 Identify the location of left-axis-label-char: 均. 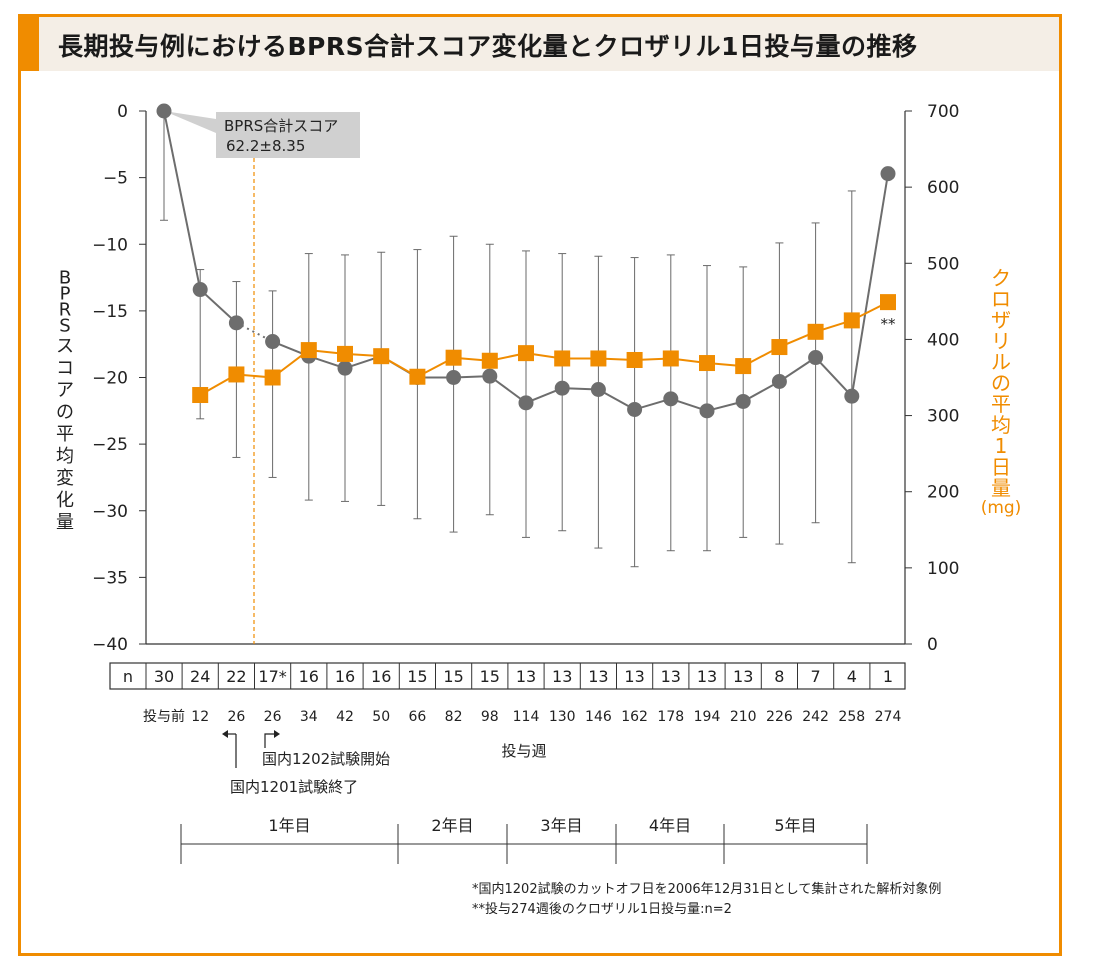
(65, 456).